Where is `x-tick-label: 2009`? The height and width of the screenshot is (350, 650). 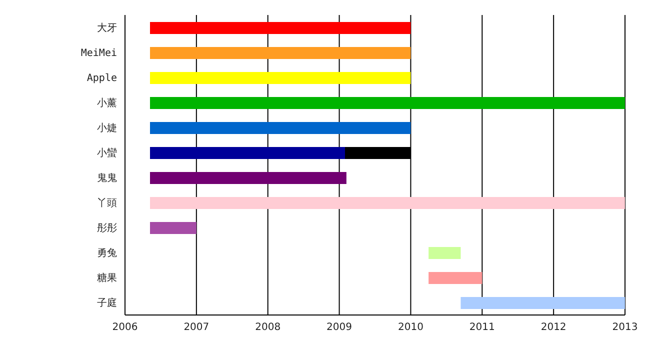 x-tick-label: 2009 is located at coordinates (339, 328).